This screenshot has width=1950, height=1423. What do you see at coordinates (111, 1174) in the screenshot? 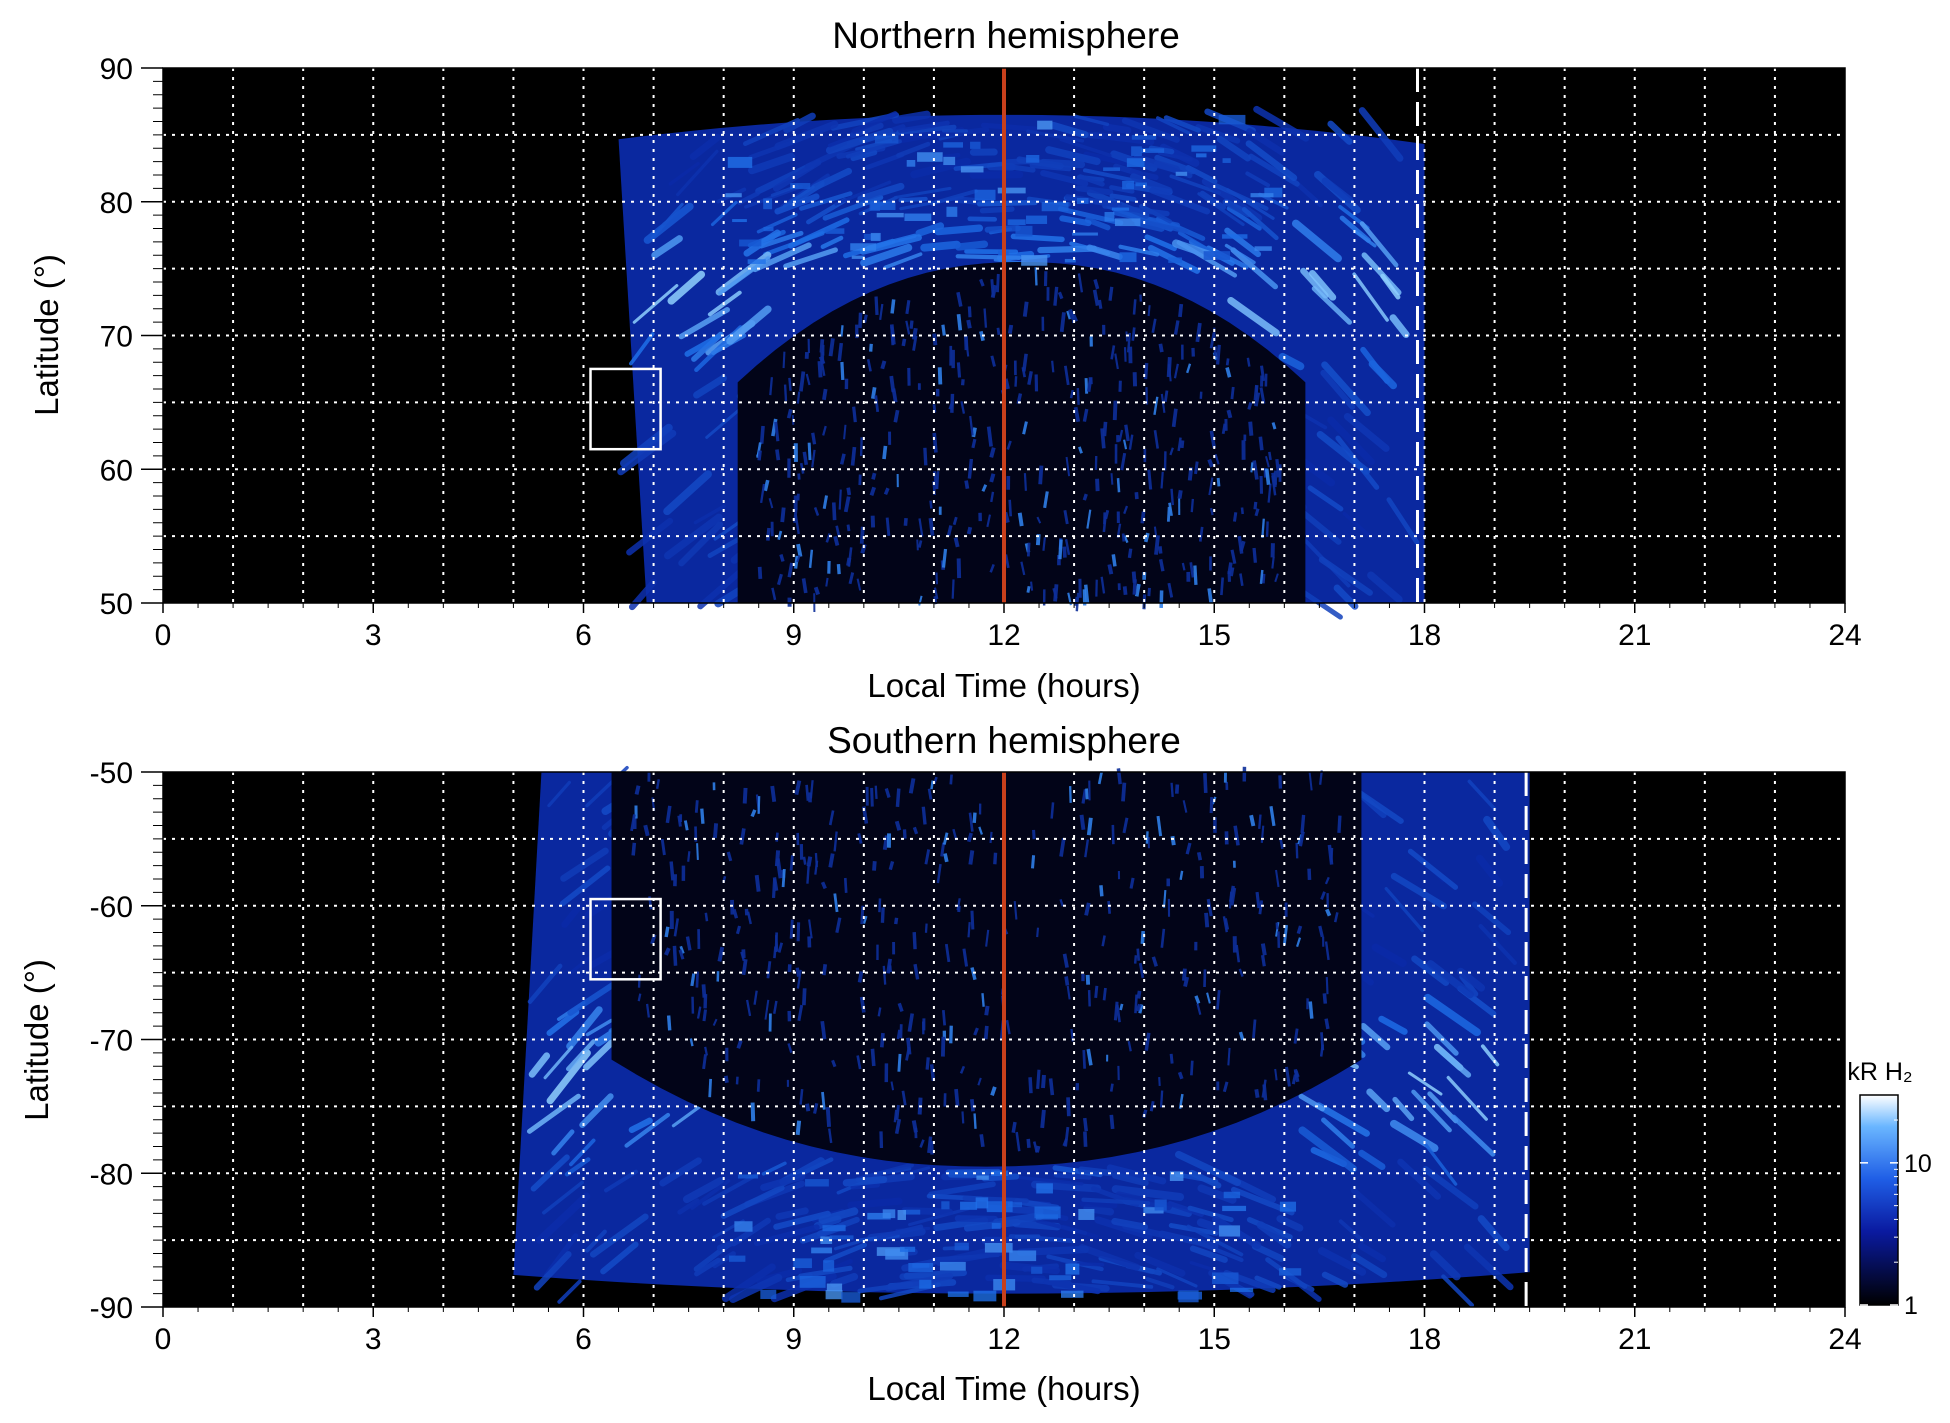
I see `s-y-tick-label: -80` at bounding box center [111, 1174].